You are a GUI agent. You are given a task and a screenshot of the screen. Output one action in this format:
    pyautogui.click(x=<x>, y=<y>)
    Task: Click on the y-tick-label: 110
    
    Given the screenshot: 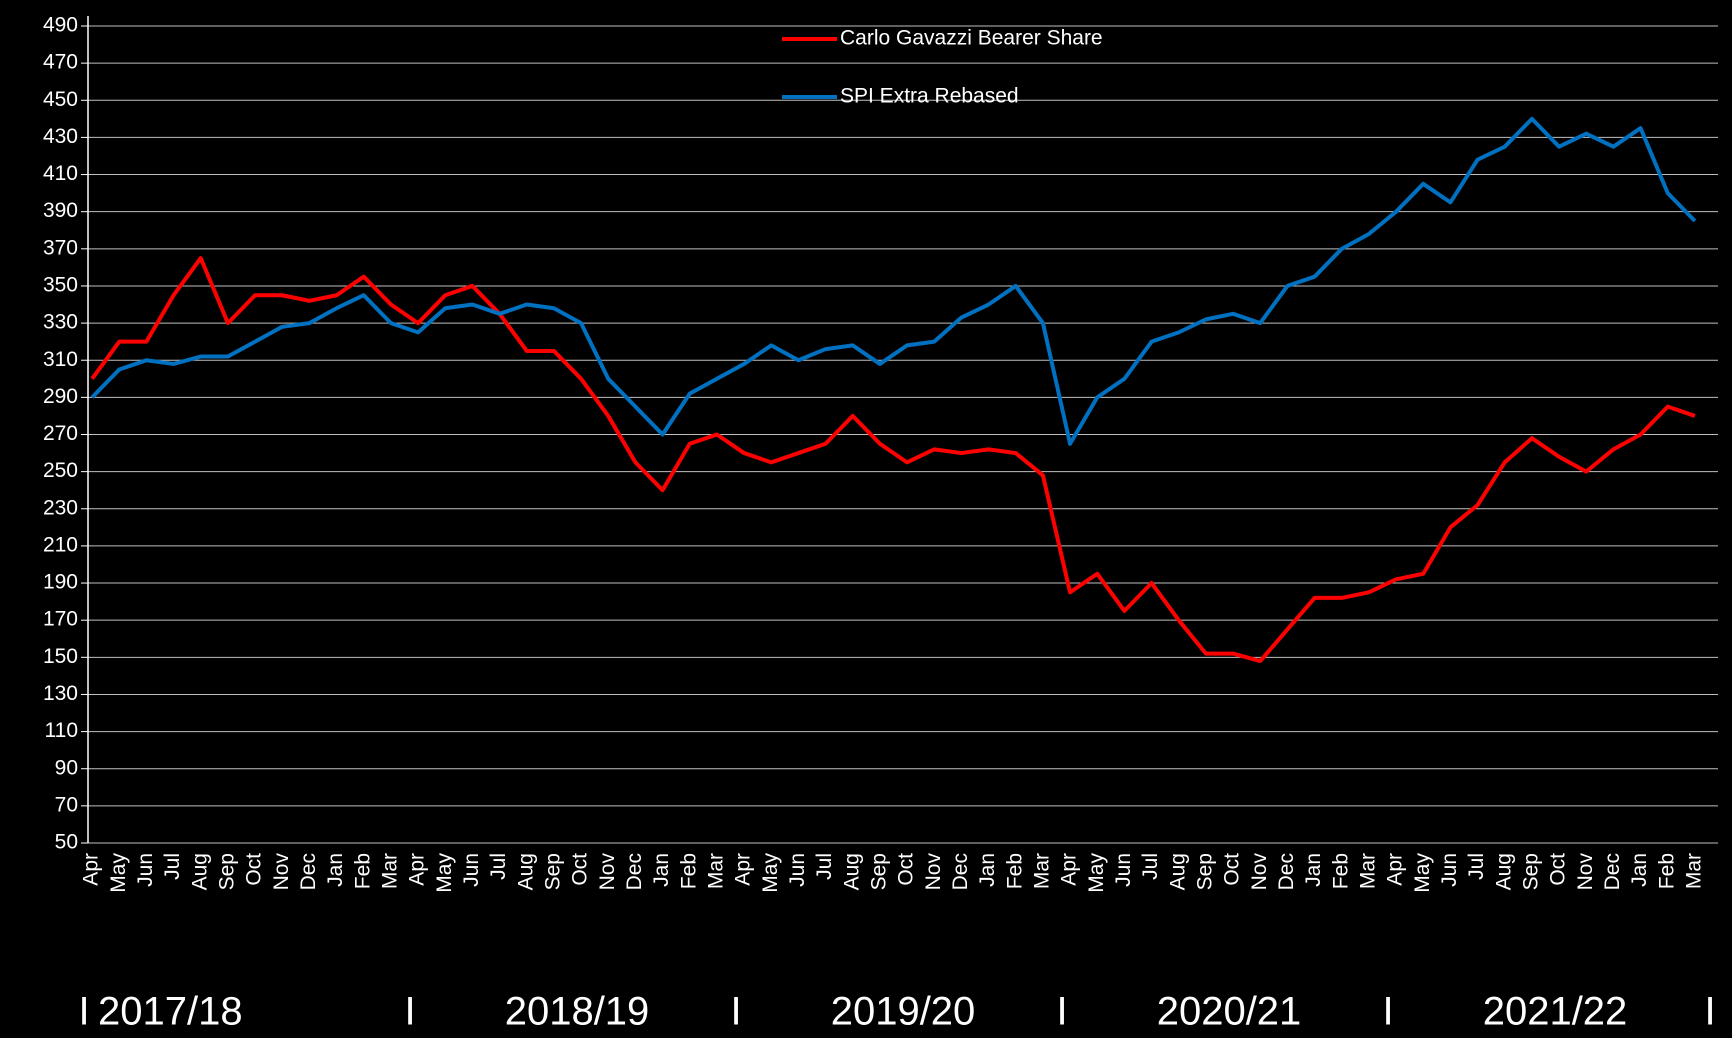 What is the action you would take?
    pyautogui.click(x=61, y=730)
    